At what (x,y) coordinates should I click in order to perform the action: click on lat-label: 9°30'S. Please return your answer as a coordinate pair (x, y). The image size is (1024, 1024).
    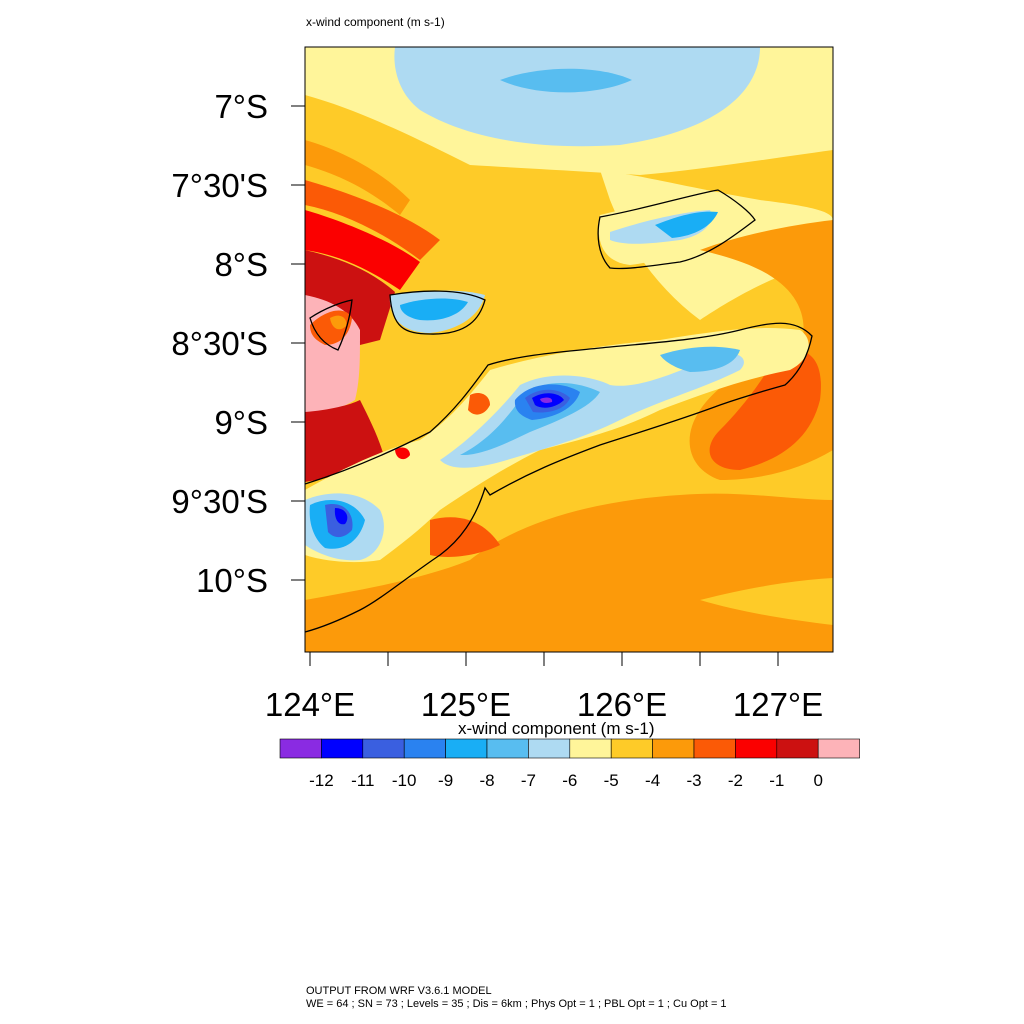
    Looking at the image, I should click on (219, 501).